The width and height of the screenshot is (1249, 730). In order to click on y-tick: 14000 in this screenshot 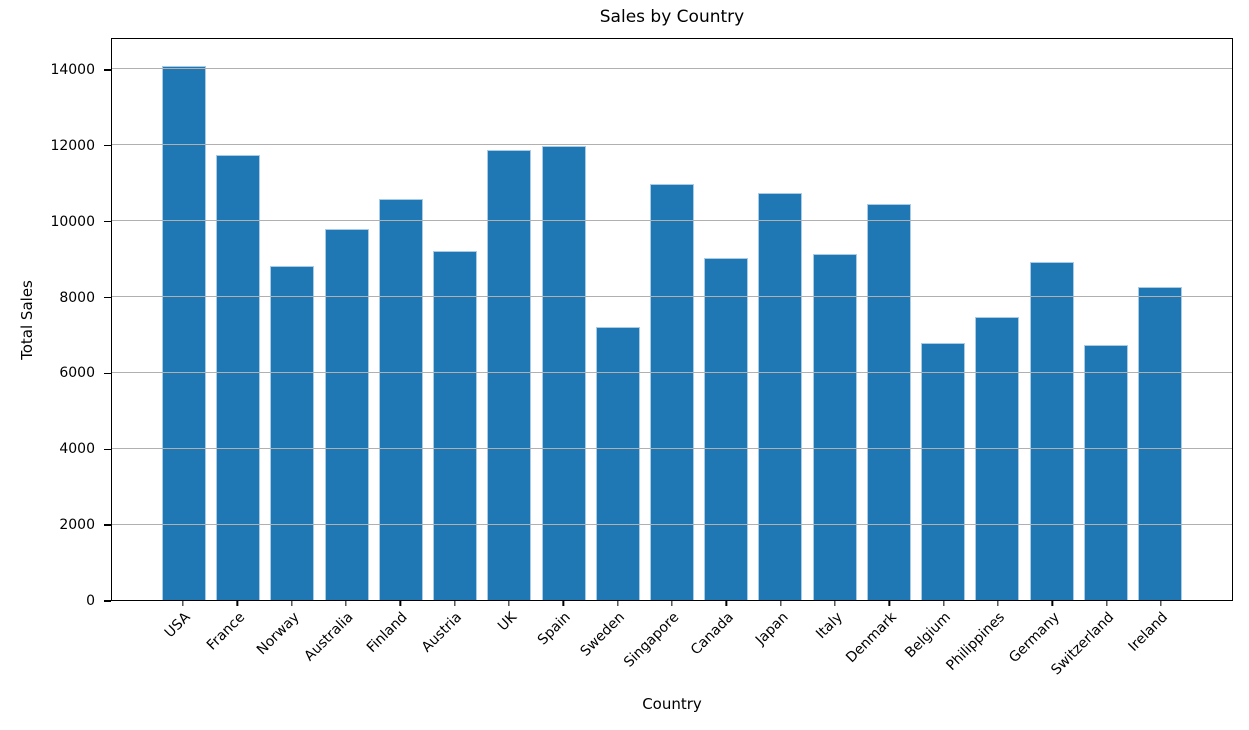, I will do `click(80, 70)`.